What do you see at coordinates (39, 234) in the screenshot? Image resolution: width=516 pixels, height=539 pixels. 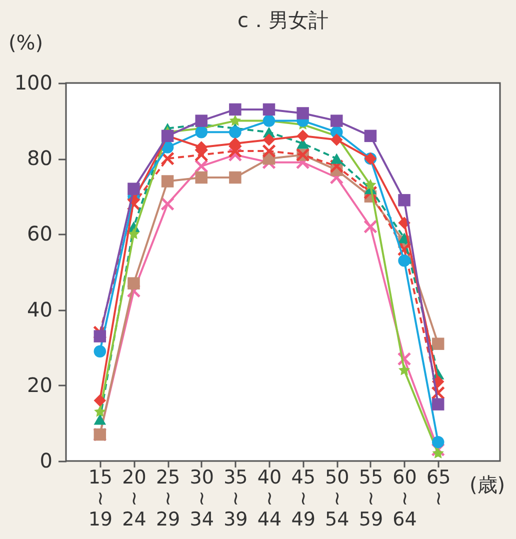 I see `y-tick-label: 60` at bounding box center [39, 234].